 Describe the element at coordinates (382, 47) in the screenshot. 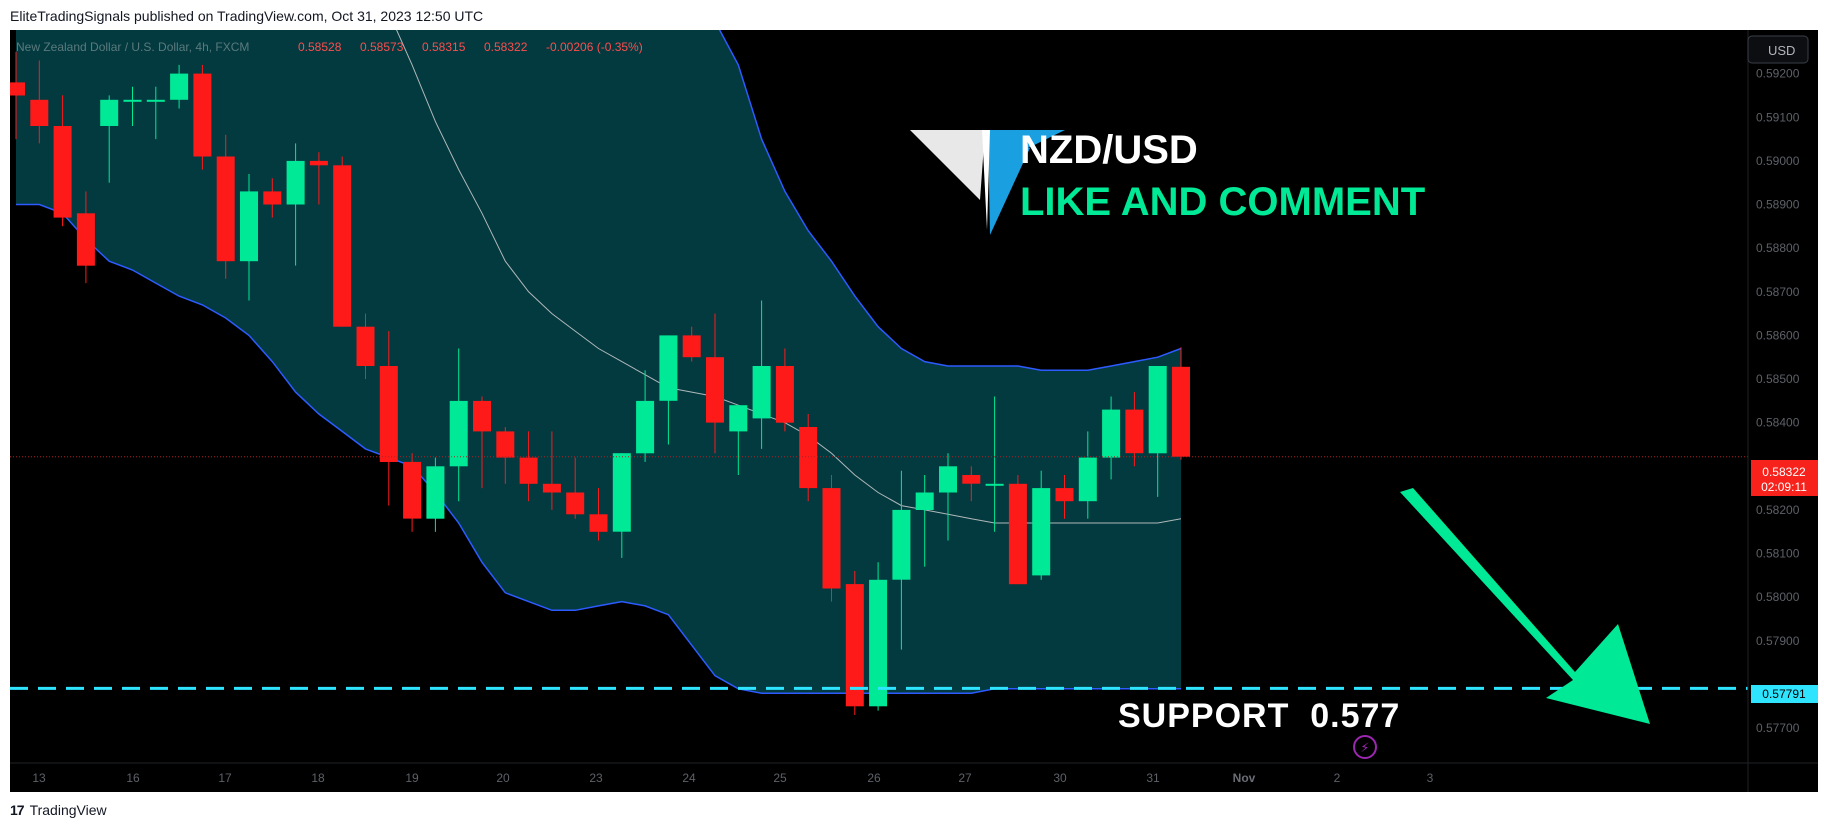

I see `legend-high: 0.58573` at that location.